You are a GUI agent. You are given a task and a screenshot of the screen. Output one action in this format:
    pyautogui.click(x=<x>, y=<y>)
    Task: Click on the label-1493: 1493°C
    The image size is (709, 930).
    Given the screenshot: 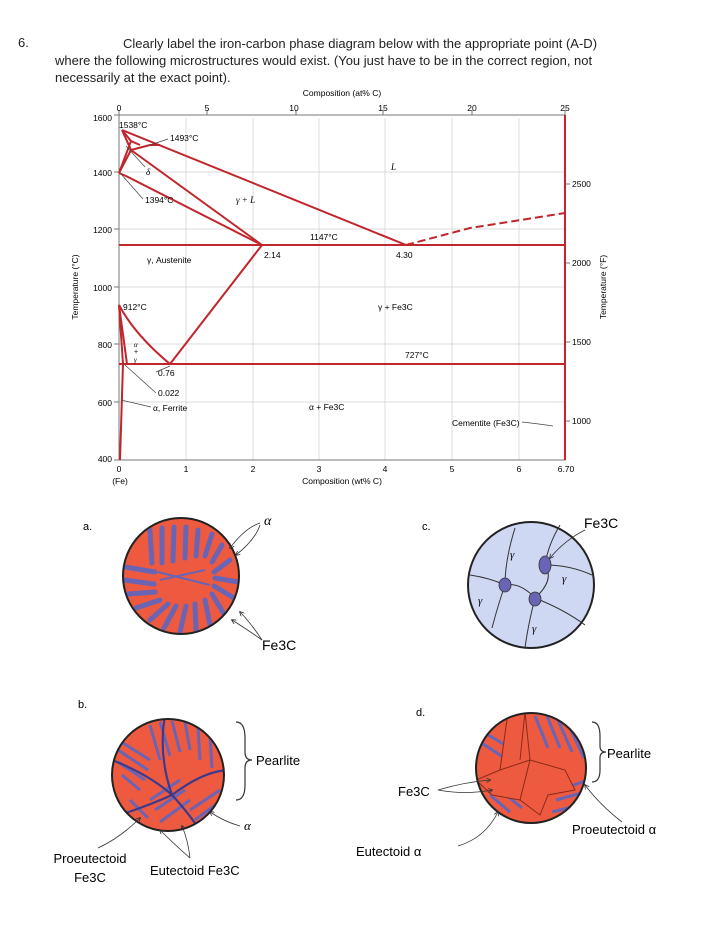 What is the action you would take?
    pyautogui.click(x=184, y=138)
    